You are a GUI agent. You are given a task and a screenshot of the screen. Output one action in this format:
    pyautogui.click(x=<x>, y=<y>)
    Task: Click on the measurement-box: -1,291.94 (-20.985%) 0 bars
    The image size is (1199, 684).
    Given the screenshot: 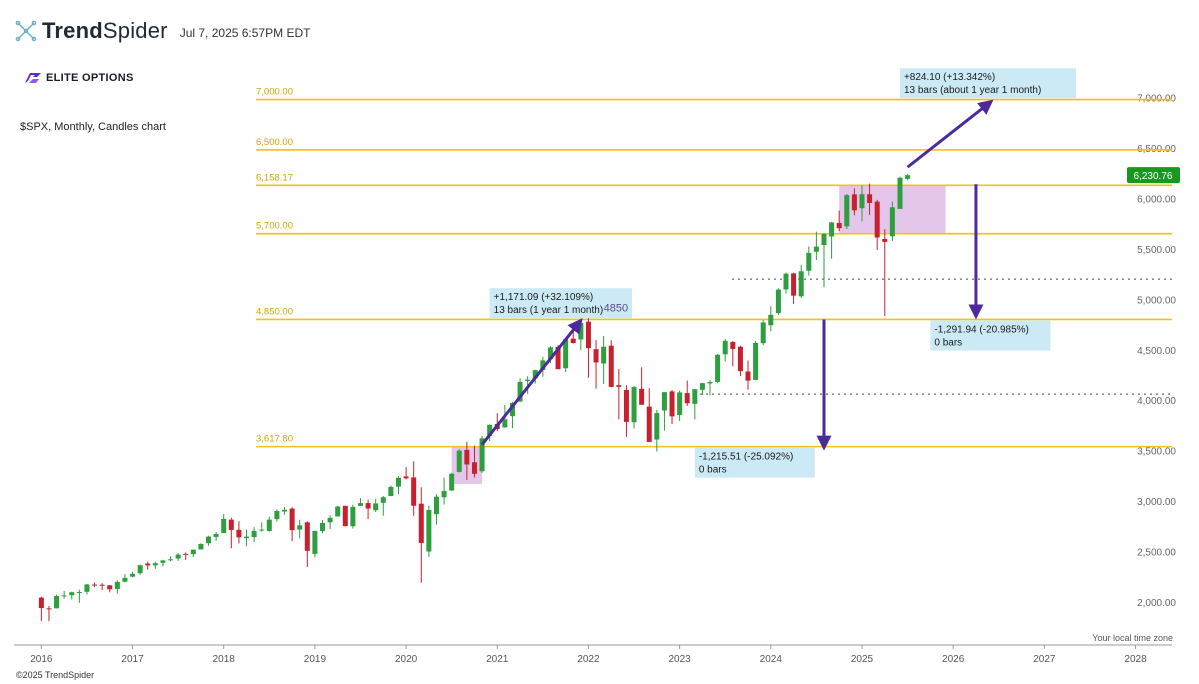 What is the action you would take?
    pyautogui.click(x=990, y=335)
    